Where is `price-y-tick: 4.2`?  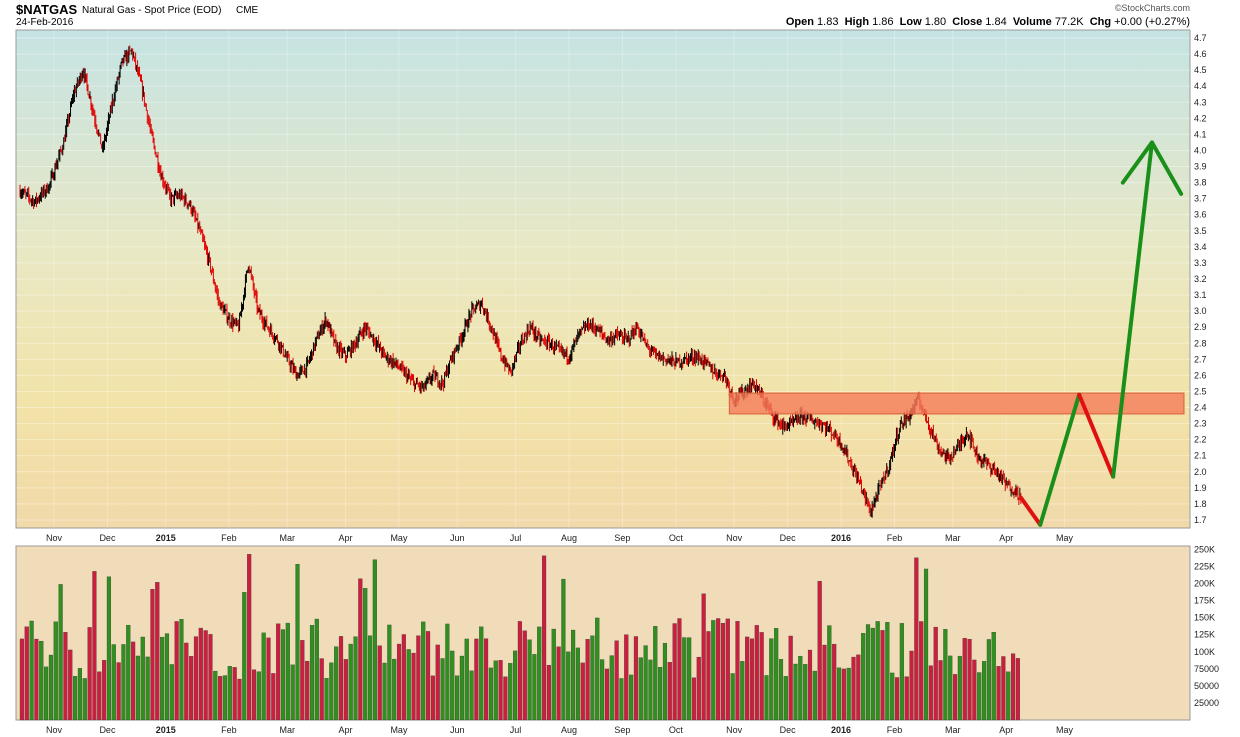 price-y-tick: 4.2 is located at coordinates (1200, 118).